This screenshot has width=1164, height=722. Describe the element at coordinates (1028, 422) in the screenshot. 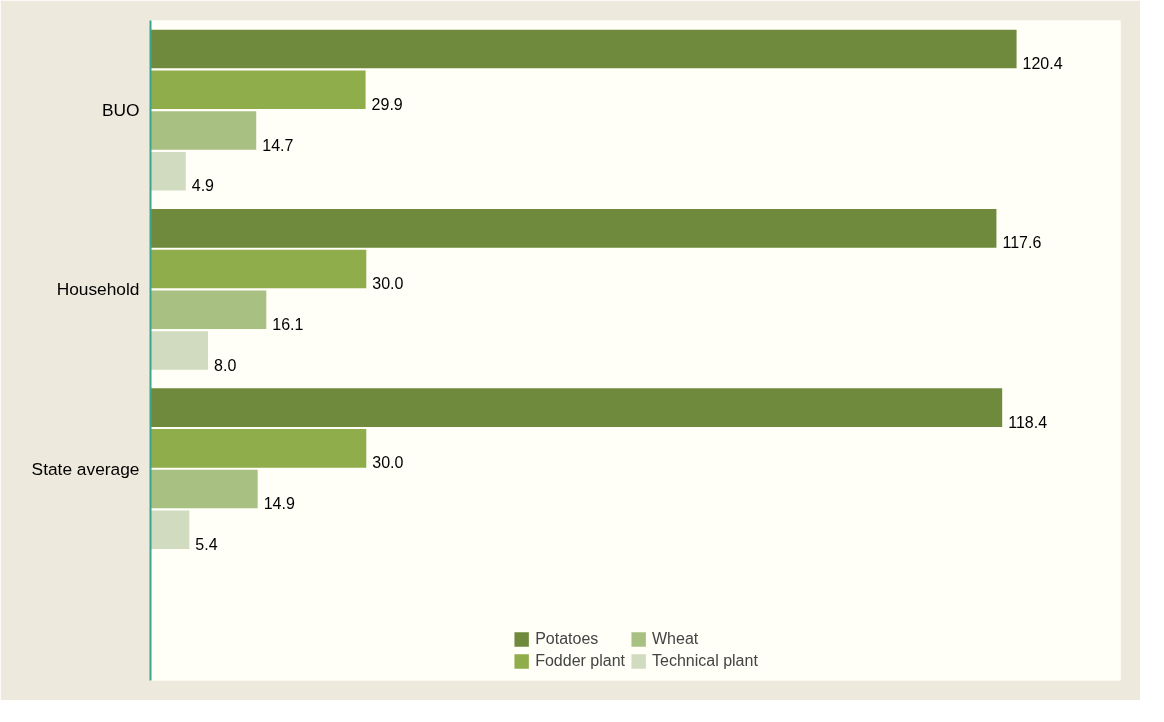

I see `data-label: 118.4` at that location.